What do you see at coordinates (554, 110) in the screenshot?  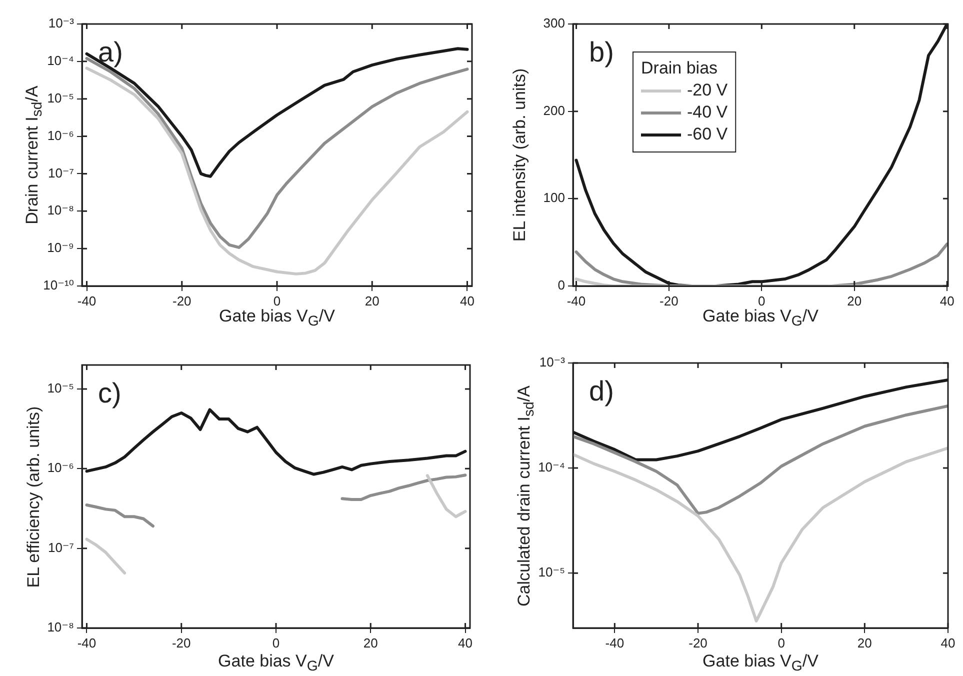 I see `y-tick-label: 200` at bounding box center [554, 110].